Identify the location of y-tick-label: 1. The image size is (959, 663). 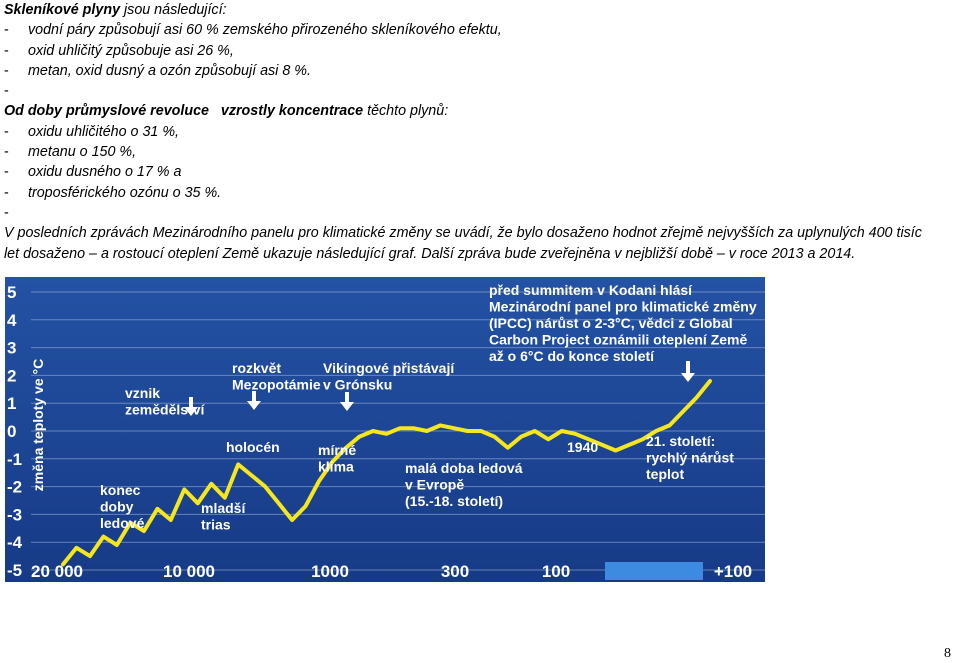
(11, 403).